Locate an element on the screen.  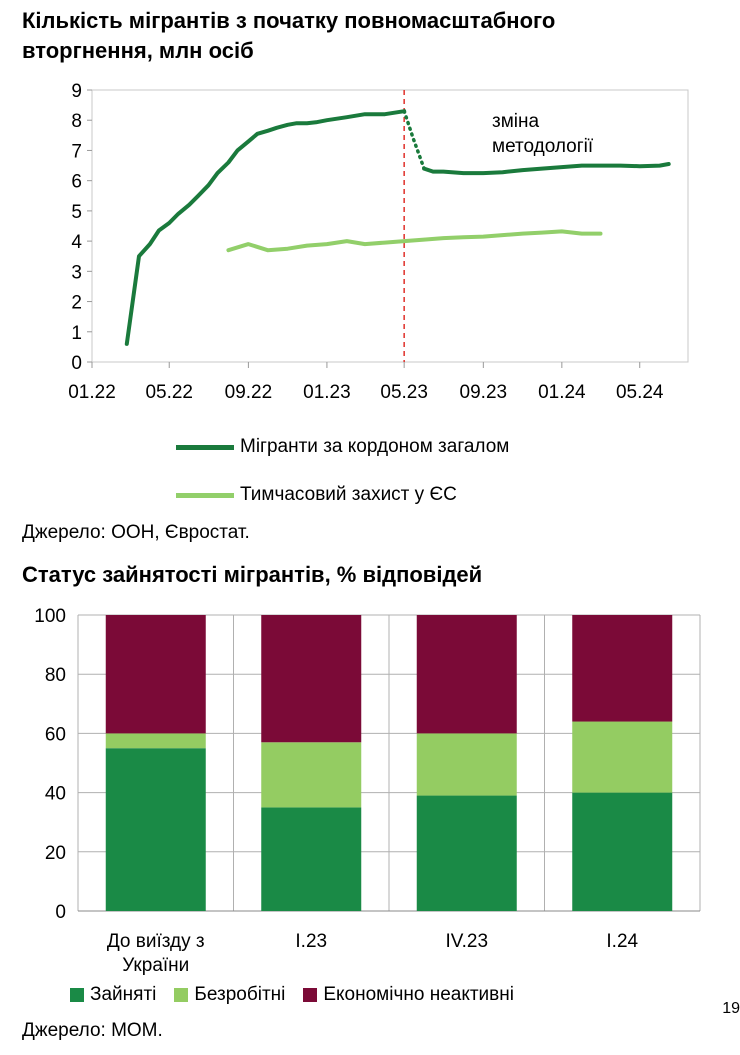
legend-label-migrants-total: Мігранти за кордоном загалом is located at coordinates (375, 446).